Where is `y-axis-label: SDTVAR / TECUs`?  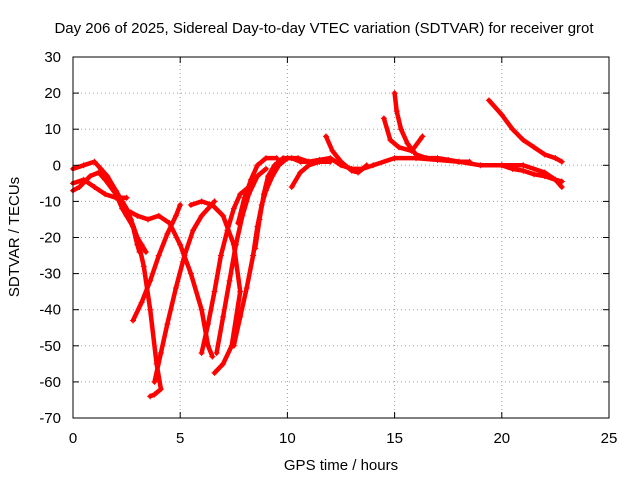 y-axis-label: SDTVAR / TECUs is located at coordinates (14, 237).